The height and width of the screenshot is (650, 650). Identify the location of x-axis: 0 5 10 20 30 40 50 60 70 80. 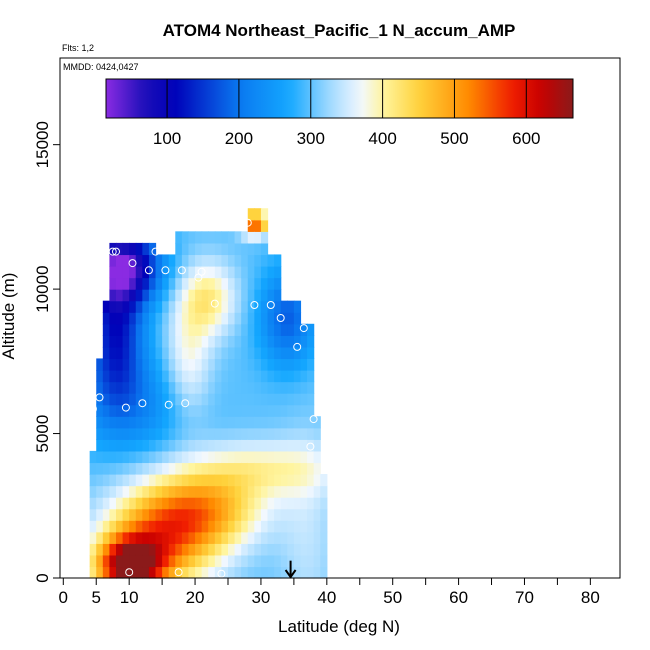
(329, 592).